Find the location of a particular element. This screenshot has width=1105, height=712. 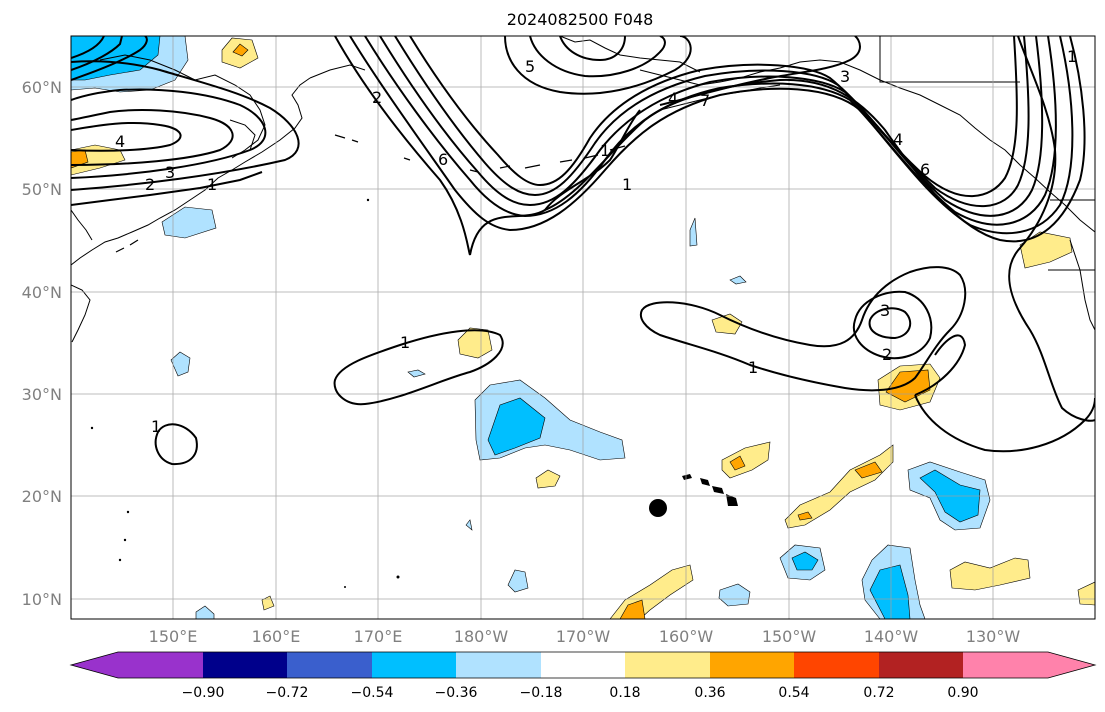

lat-tick-label: 20°N is located at coordinates (42, 496).